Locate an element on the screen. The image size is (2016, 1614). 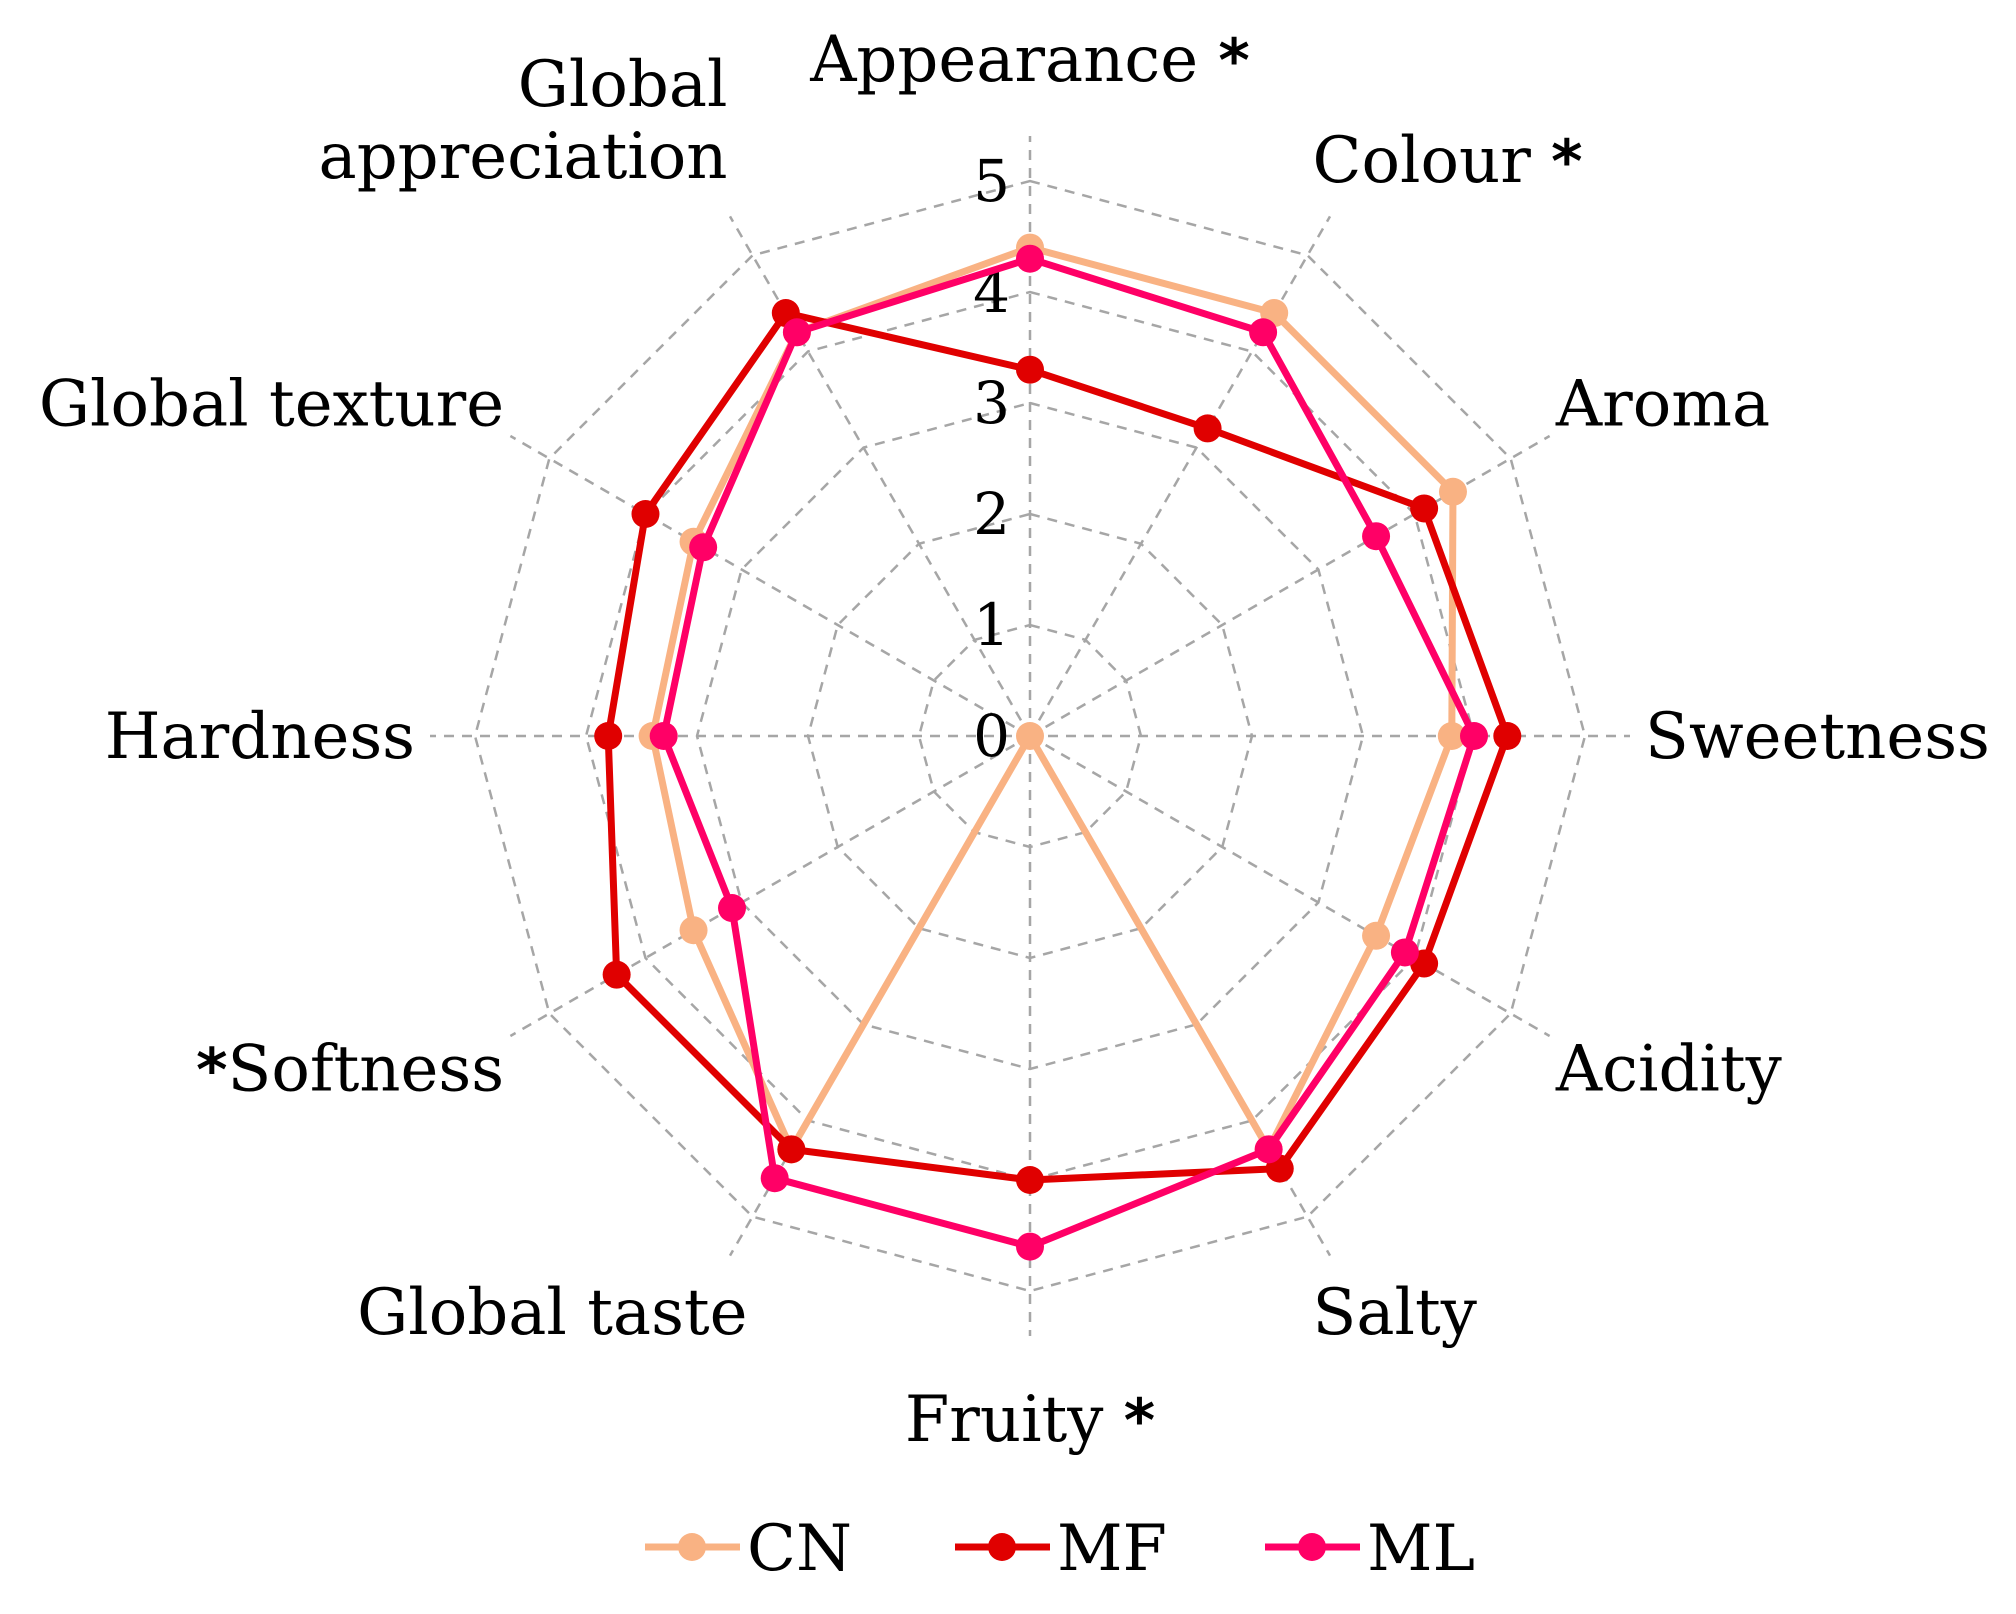
axis-label-acidity: Acidity is located at coordinates (1668, 1070).